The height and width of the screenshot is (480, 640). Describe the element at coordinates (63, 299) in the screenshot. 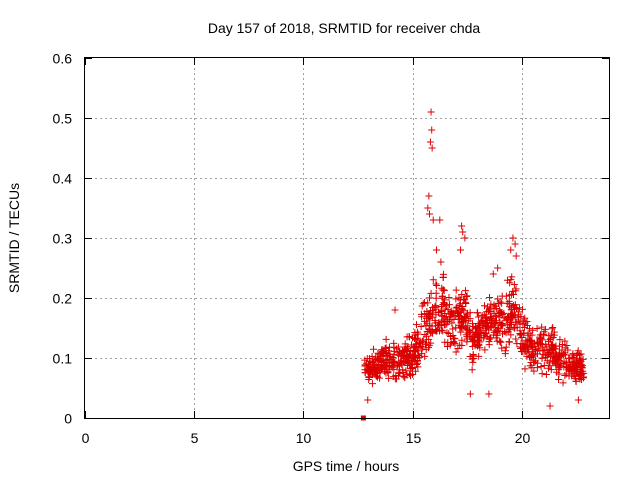

I see `y-tick-label: 0.2` at that location.